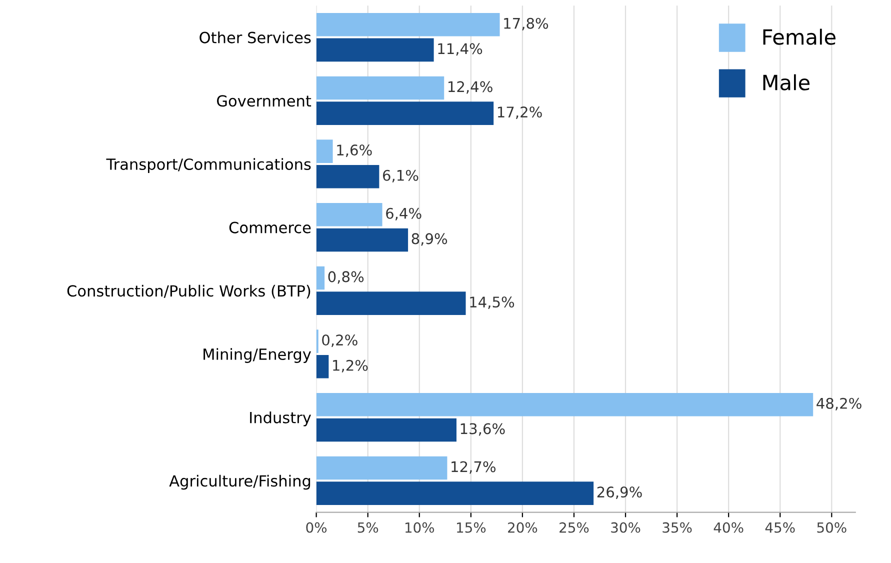 The image size is (891, 563). Describe the element at coordinates (482, 429) in the screenshot. I see `data-label: 13,6%` at that location.